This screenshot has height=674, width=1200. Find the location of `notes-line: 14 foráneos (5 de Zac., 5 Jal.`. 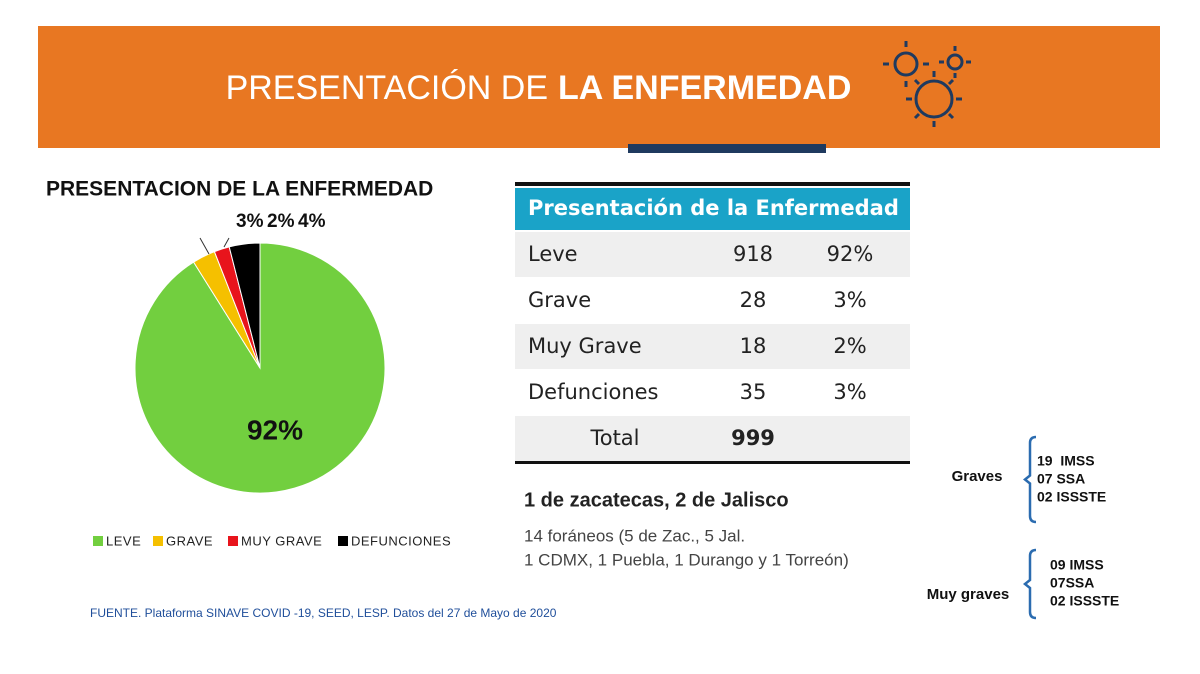

notes-line: 14 foráneos (5 de Zac., 5 Jal. is located at coordinates (634, 535).